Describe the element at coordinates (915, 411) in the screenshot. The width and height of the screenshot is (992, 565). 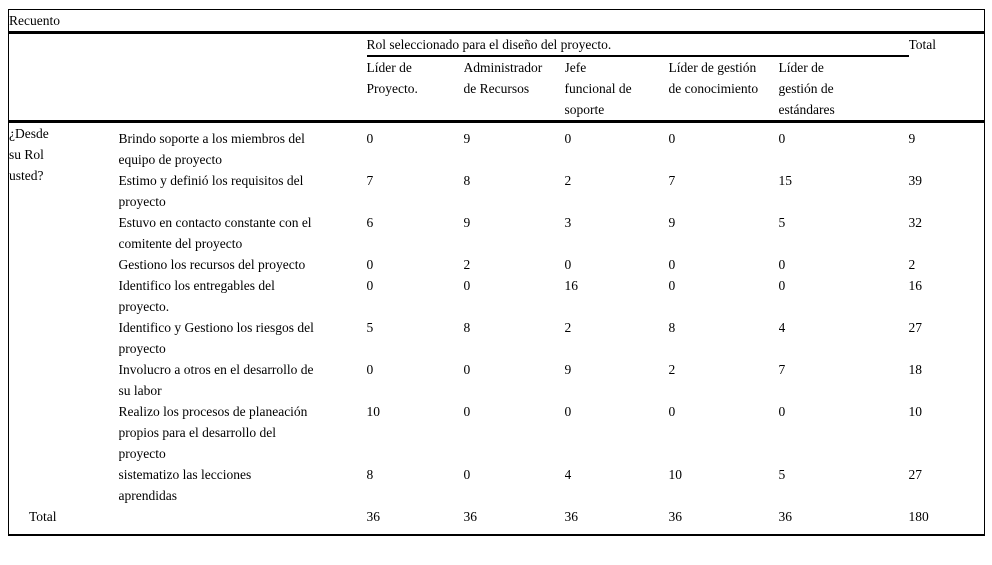
I see `row-total-cell: 10` at that location.